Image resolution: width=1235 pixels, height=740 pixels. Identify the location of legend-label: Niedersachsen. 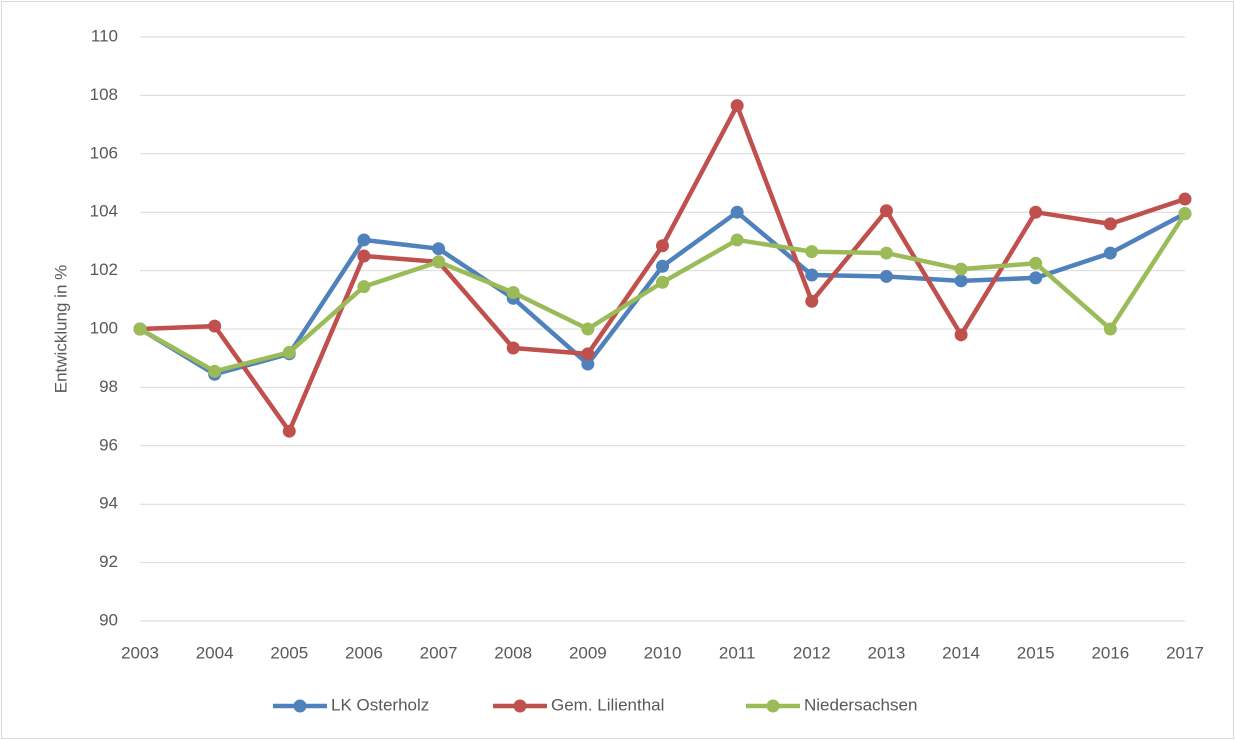
(860, 704).